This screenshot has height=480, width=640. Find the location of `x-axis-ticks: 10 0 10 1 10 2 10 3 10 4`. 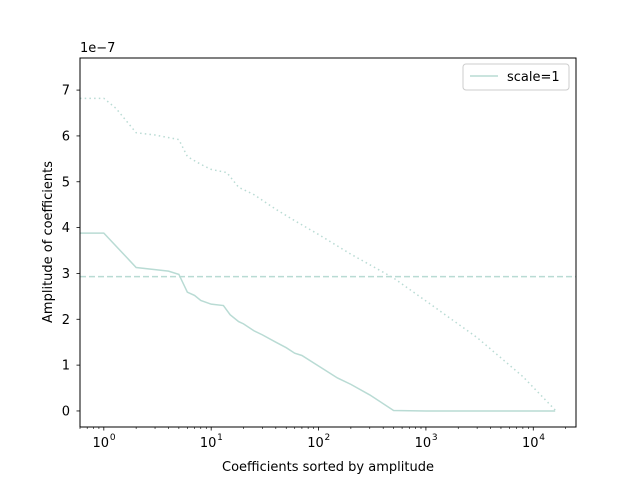

x-axis-ticks: 10 0 10 1 10 2 10 3 10 4 is located at coordinates (322, 439).